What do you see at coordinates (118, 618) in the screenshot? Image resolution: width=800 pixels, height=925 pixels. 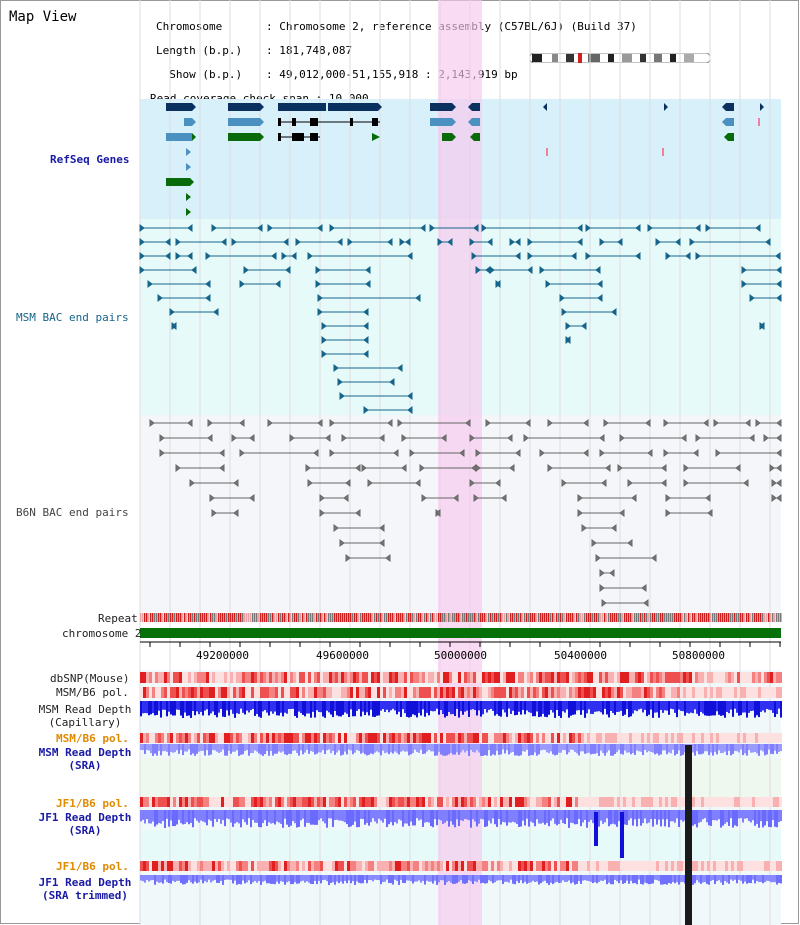 I see `track-label-repeat: Repeat` at bounding box center [118, 618].